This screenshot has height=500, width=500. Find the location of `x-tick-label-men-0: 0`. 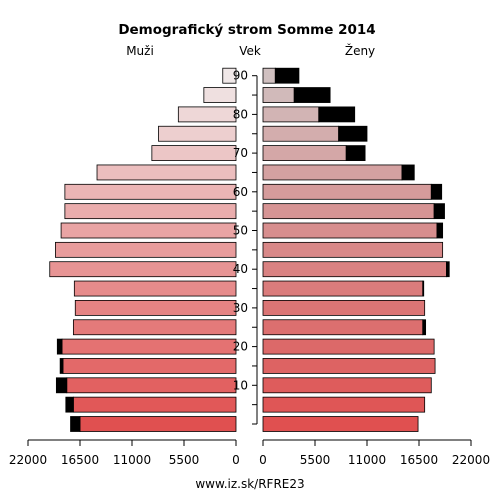

x-tick-label-men-0: 0 is located at coordinates (236, 460).